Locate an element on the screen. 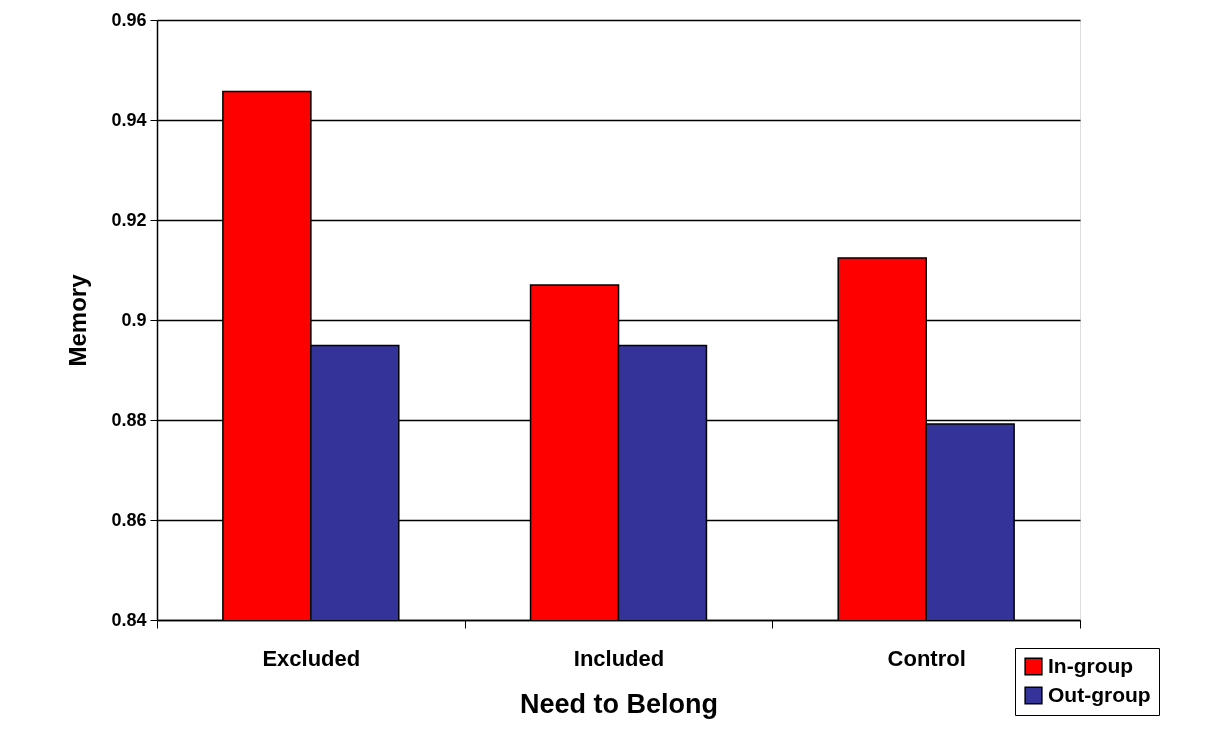 The image size is (1222, 749). y-tick-label: 0.88 is located at coordinates (129, 419).